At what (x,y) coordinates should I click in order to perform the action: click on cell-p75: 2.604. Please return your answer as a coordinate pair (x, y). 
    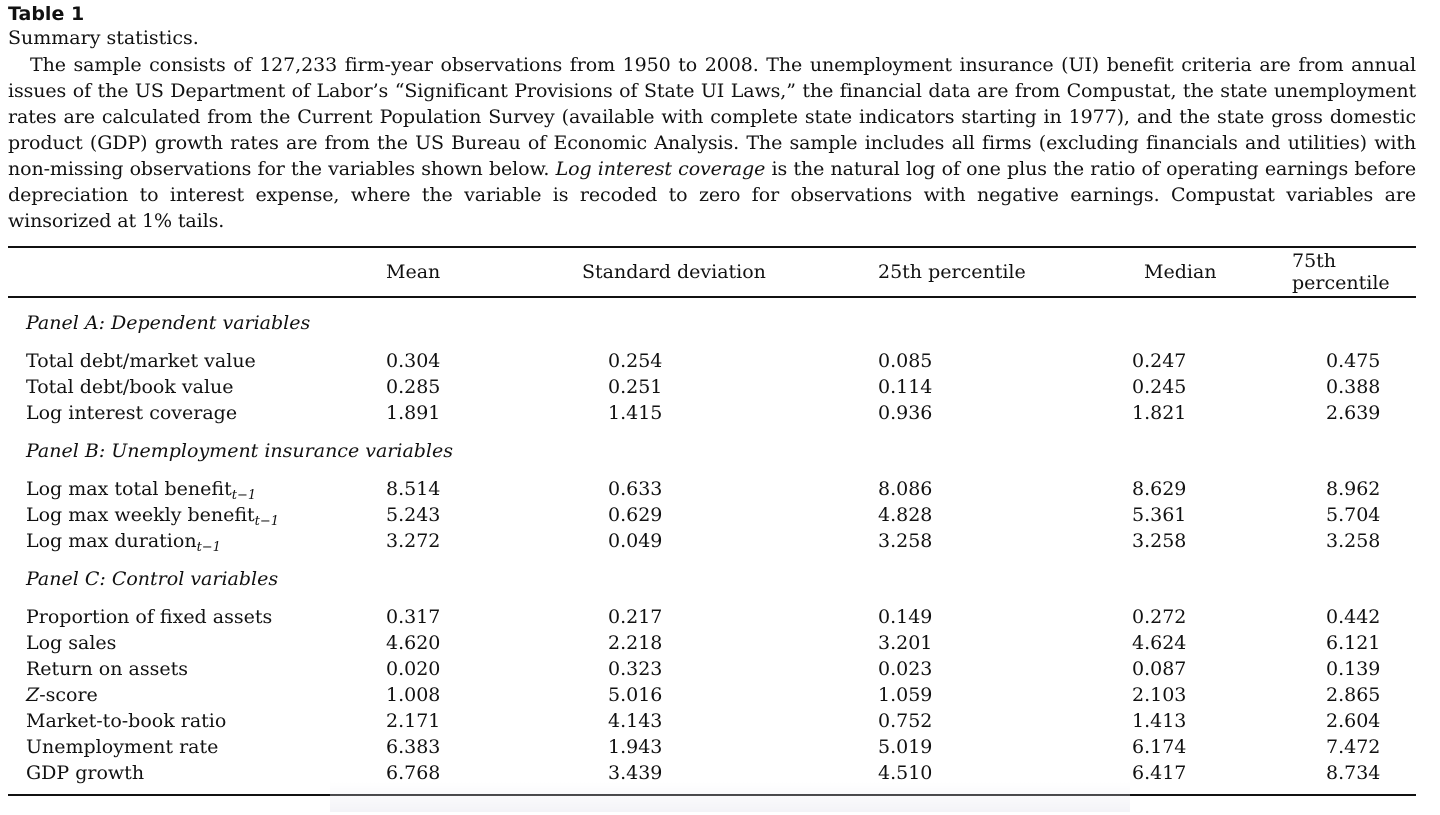
    Looking at the image, I should click on (1353, 721).